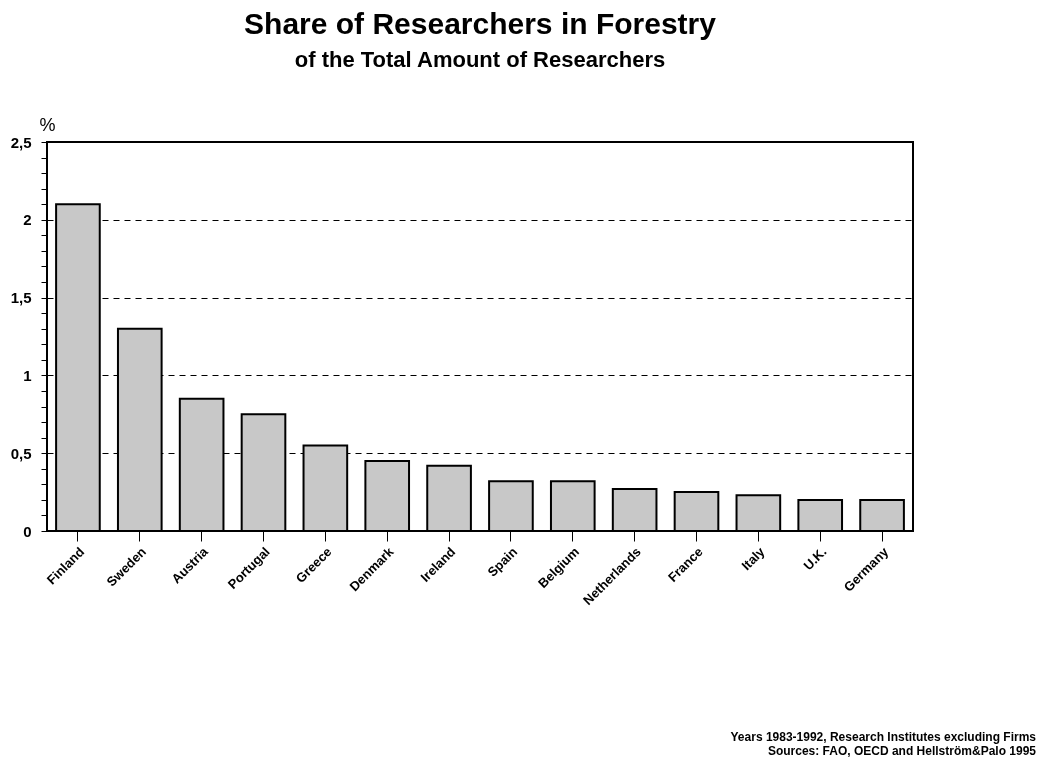  I want to click on y-tick-label: 1,5, so click(21, 298).